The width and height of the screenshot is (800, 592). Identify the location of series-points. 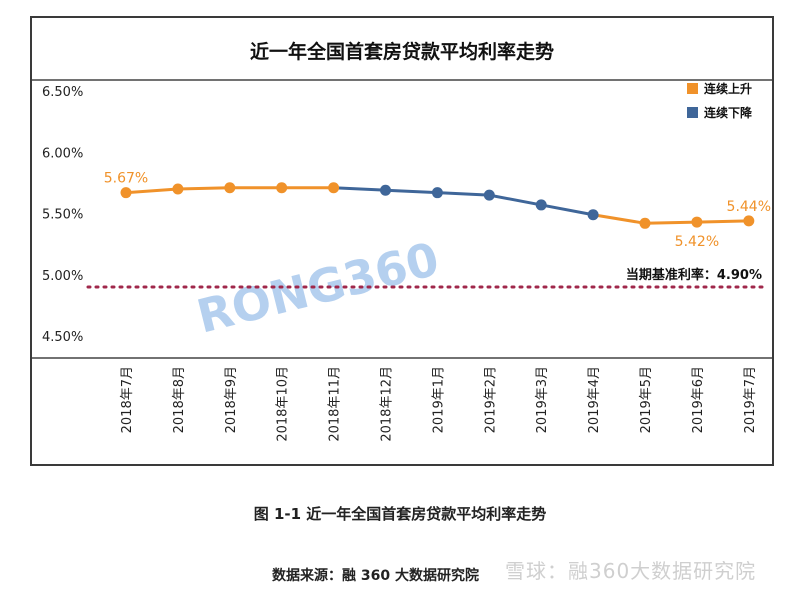
(437, 205).